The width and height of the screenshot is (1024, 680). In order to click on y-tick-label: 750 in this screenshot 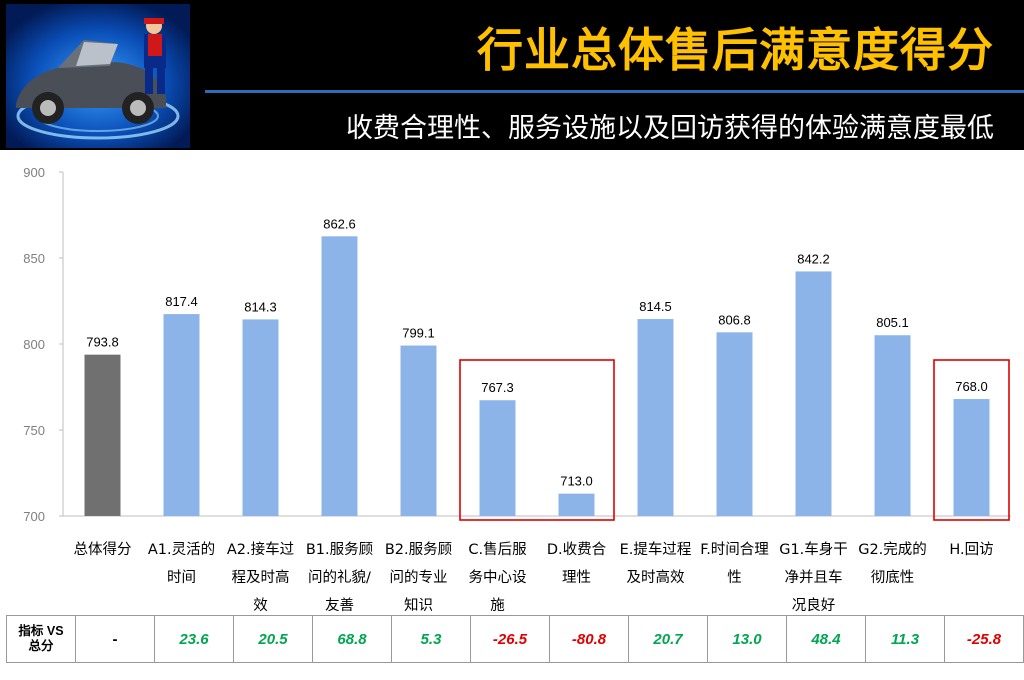, I will do `click(34, 430)`.